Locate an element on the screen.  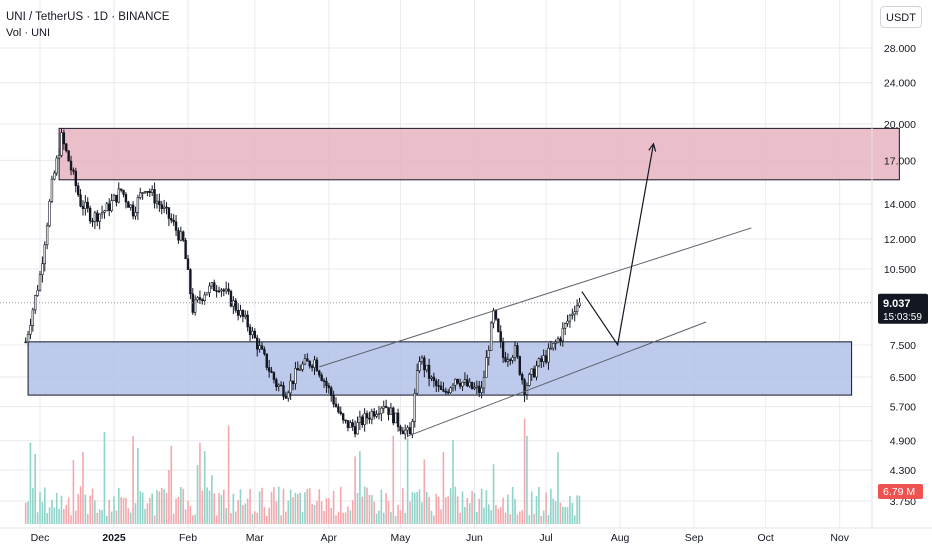
channel-lower-line is located at coordinates (557, 379).